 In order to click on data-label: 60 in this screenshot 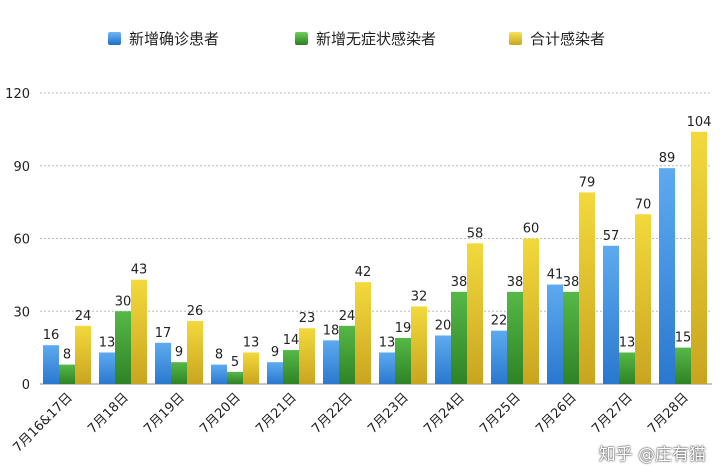, I will do `click(531, 229)`.